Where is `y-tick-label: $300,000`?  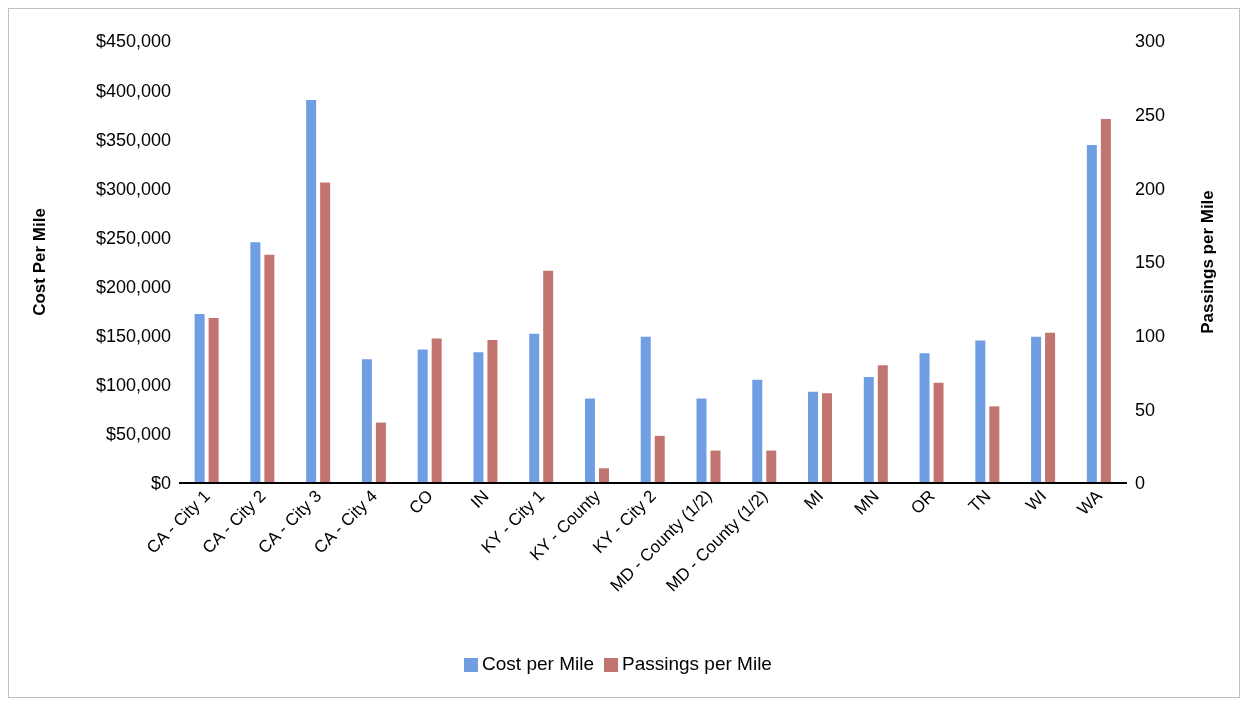 y-tick-label: $300,000 is located at coordinates (133, 188).